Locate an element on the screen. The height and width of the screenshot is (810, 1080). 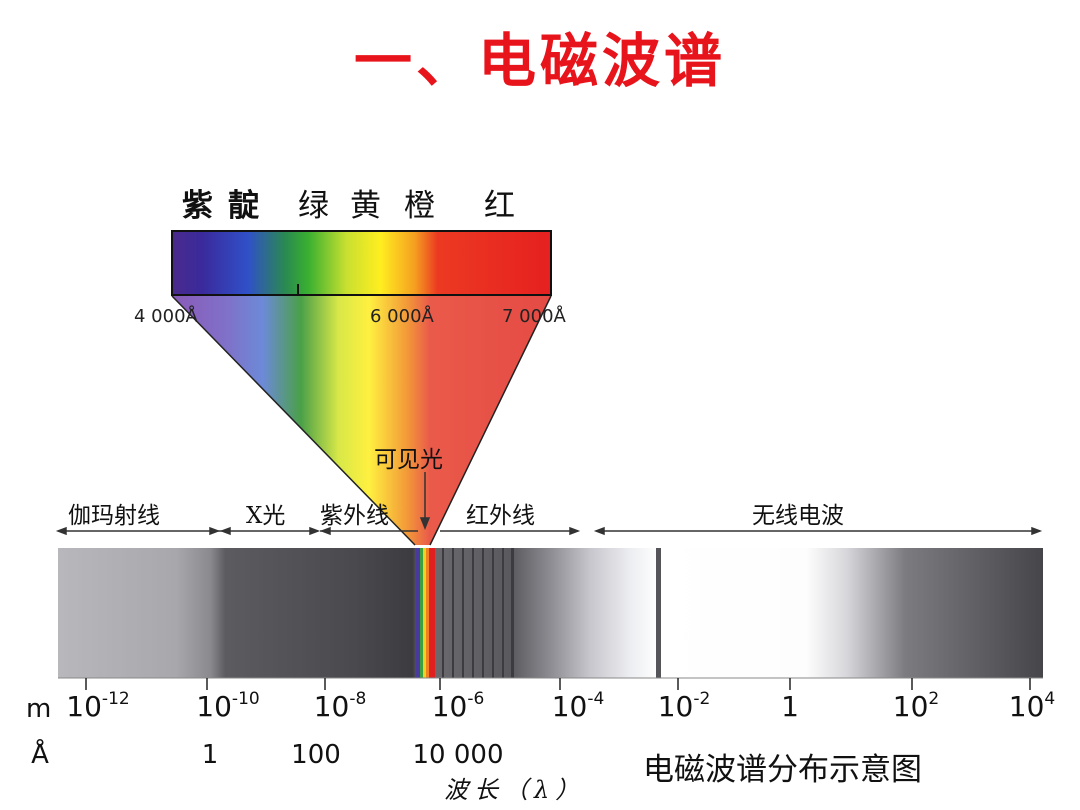
band-ir-label: 红外线 is located at coordinates (500, 516).